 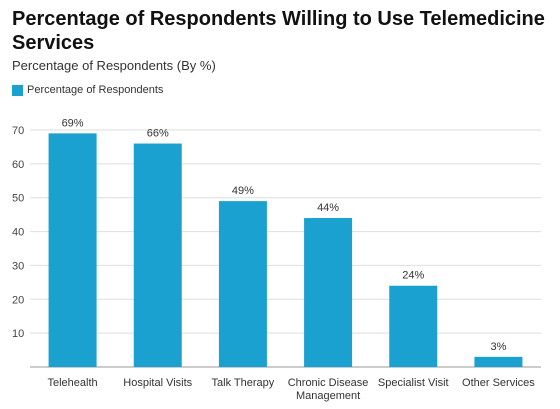 What do you see at coordinates (18, 131) in the screenshot?
I see `y-tick-label: 70` at bounding box center [18, 131].